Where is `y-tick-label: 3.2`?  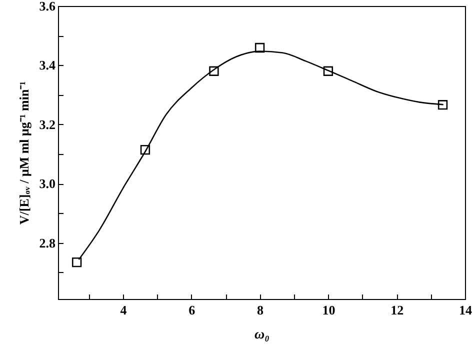 y-tick-label: 3.2 is located at coordinates (47, 124).